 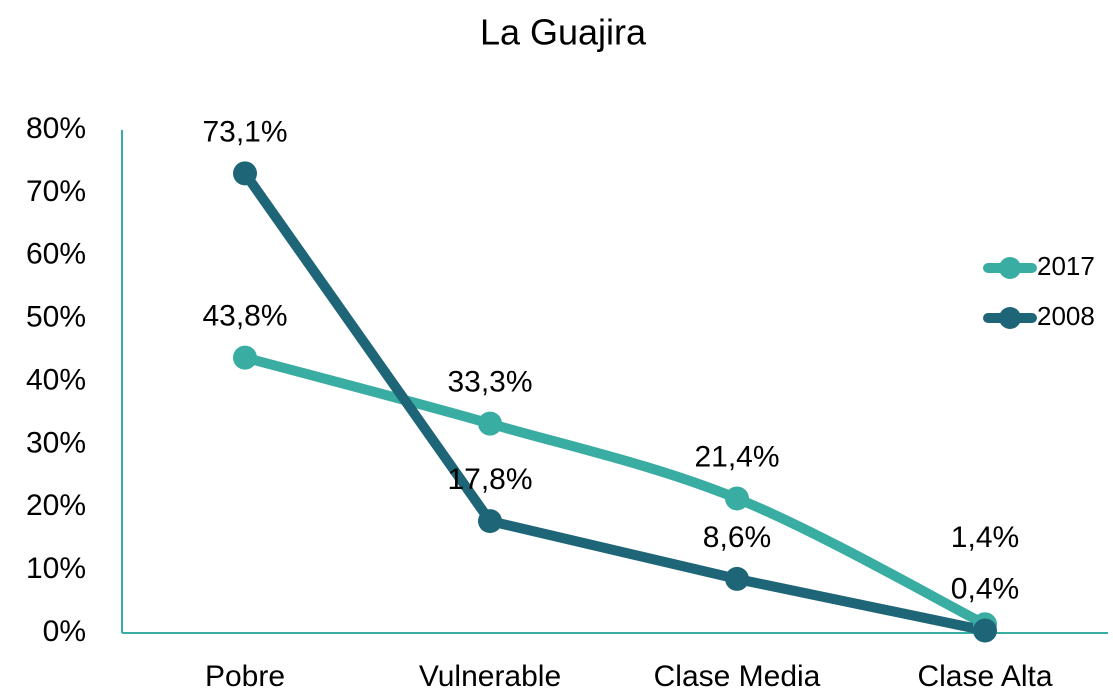 I want to click on data-label: 73,1%, so click(x=244, y=131).